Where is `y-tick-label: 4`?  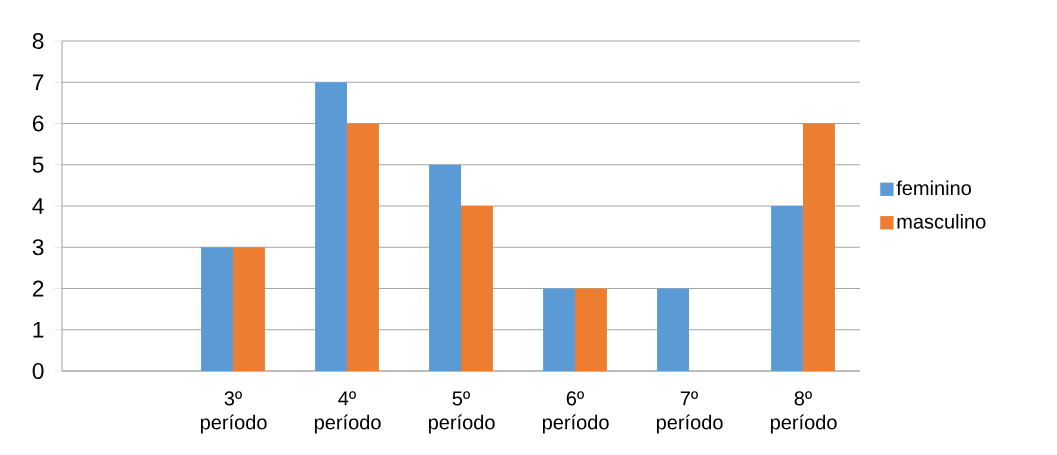
y-tick-label: 4 is located at coordinates (38, 206).